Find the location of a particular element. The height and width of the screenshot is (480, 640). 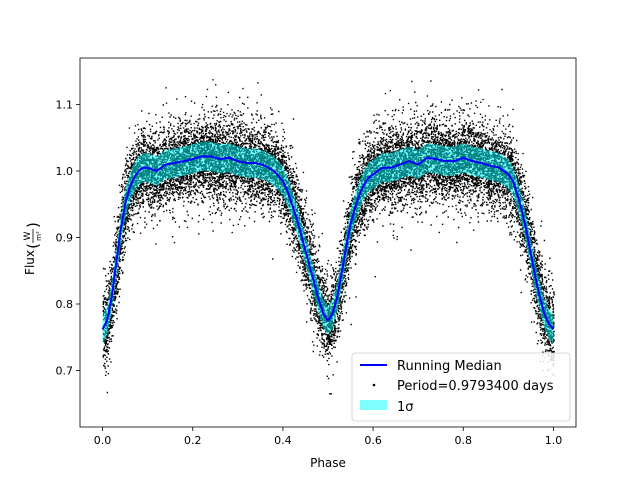

x-tick-label: 0.0 is located at coordinates (103, 440).